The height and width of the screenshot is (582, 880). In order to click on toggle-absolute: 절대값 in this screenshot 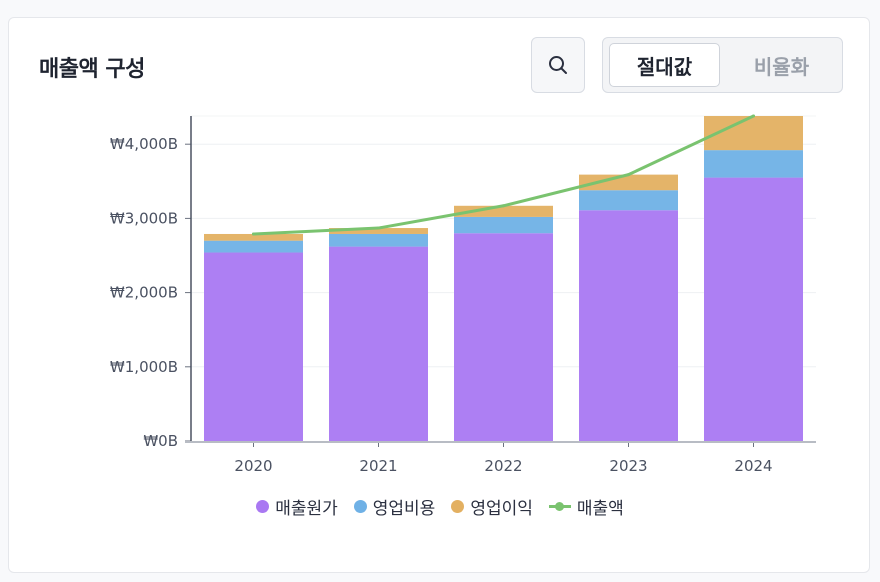, I will do `click(664, 65)`.